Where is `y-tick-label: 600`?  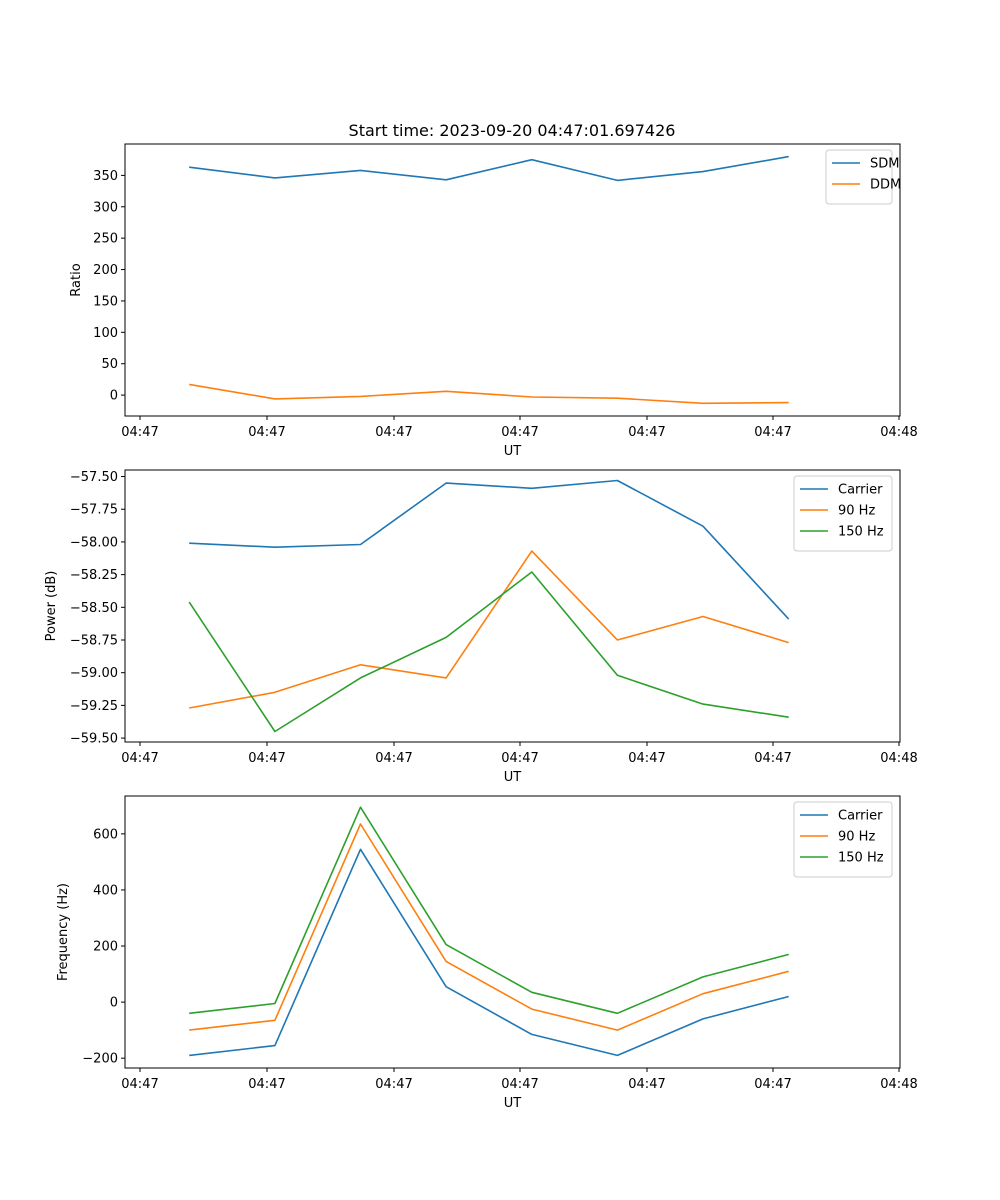
y-tick-label: 600 is located at coordinates (105, 834).